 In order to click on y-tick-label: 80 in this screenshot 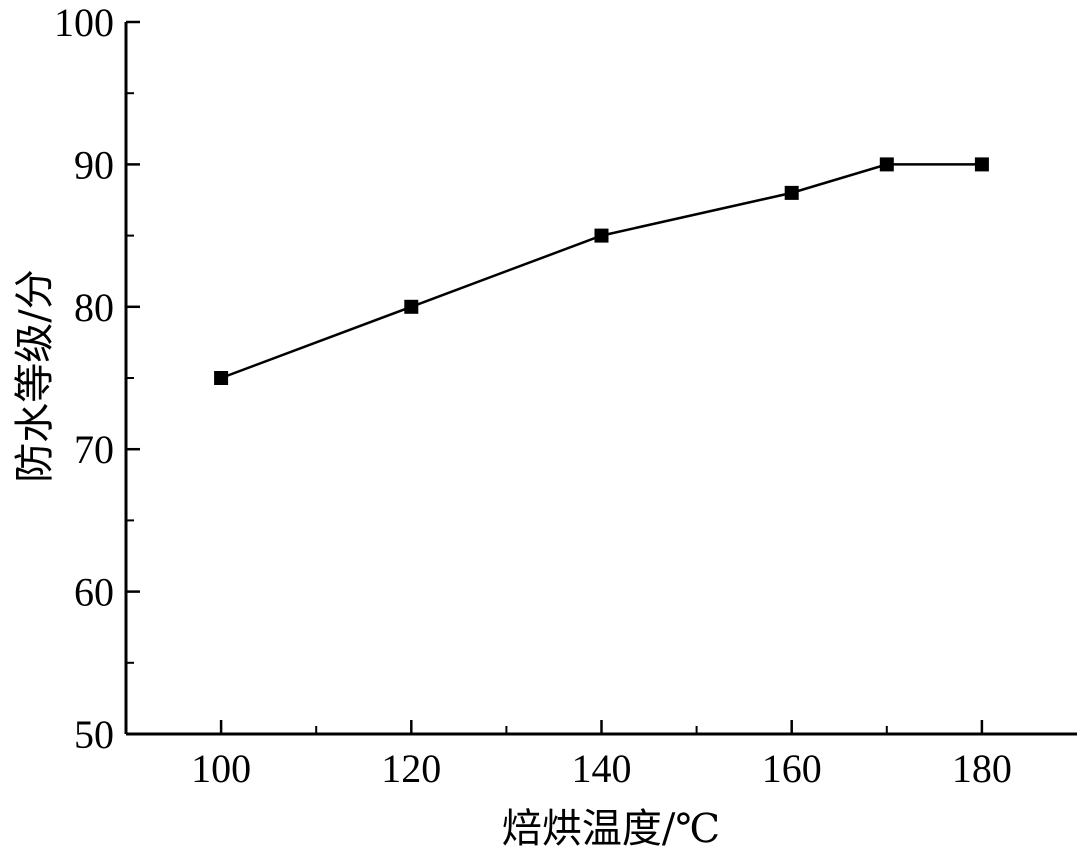, I will do `click(94, 307)`.